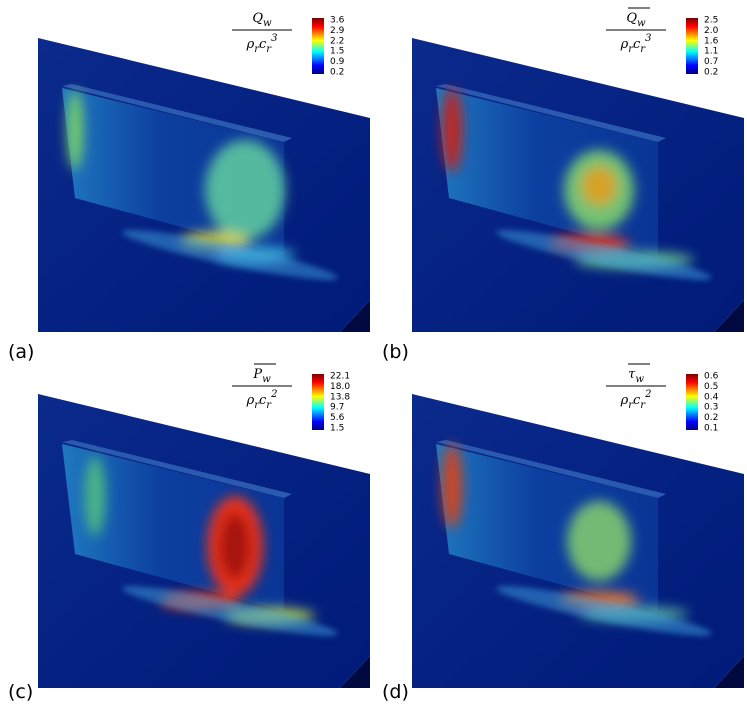  I want to click on colorbar-tick-label: 0.5, so click(711, 387).